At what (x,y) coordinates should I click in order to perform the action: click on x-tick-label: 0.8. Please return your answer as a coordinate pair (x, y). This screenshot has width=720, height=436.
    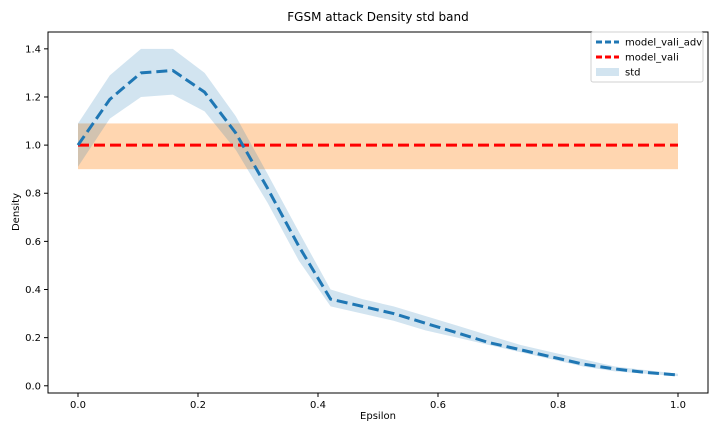
    Looking at the image, I should click on (558, 405).